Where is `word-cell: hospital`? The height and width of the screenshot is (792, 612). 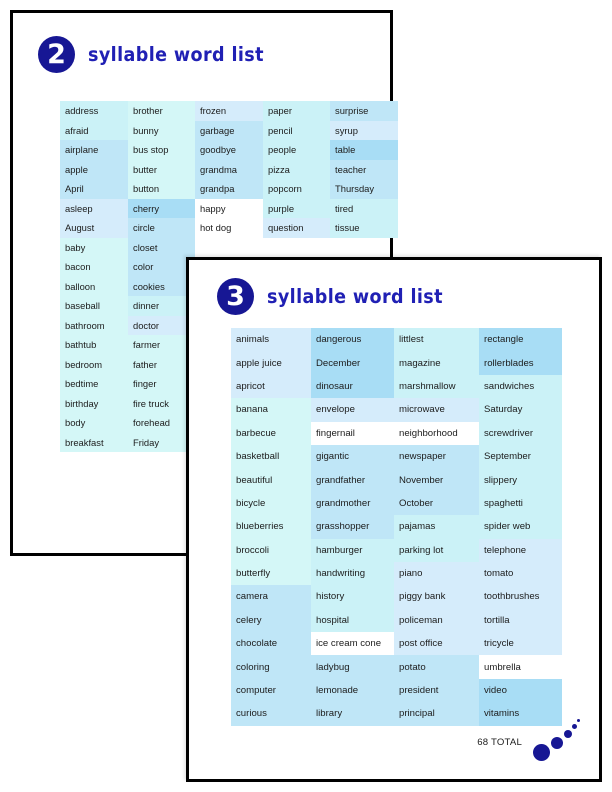 word-cell: hospital is located at coordinates (352, 620).